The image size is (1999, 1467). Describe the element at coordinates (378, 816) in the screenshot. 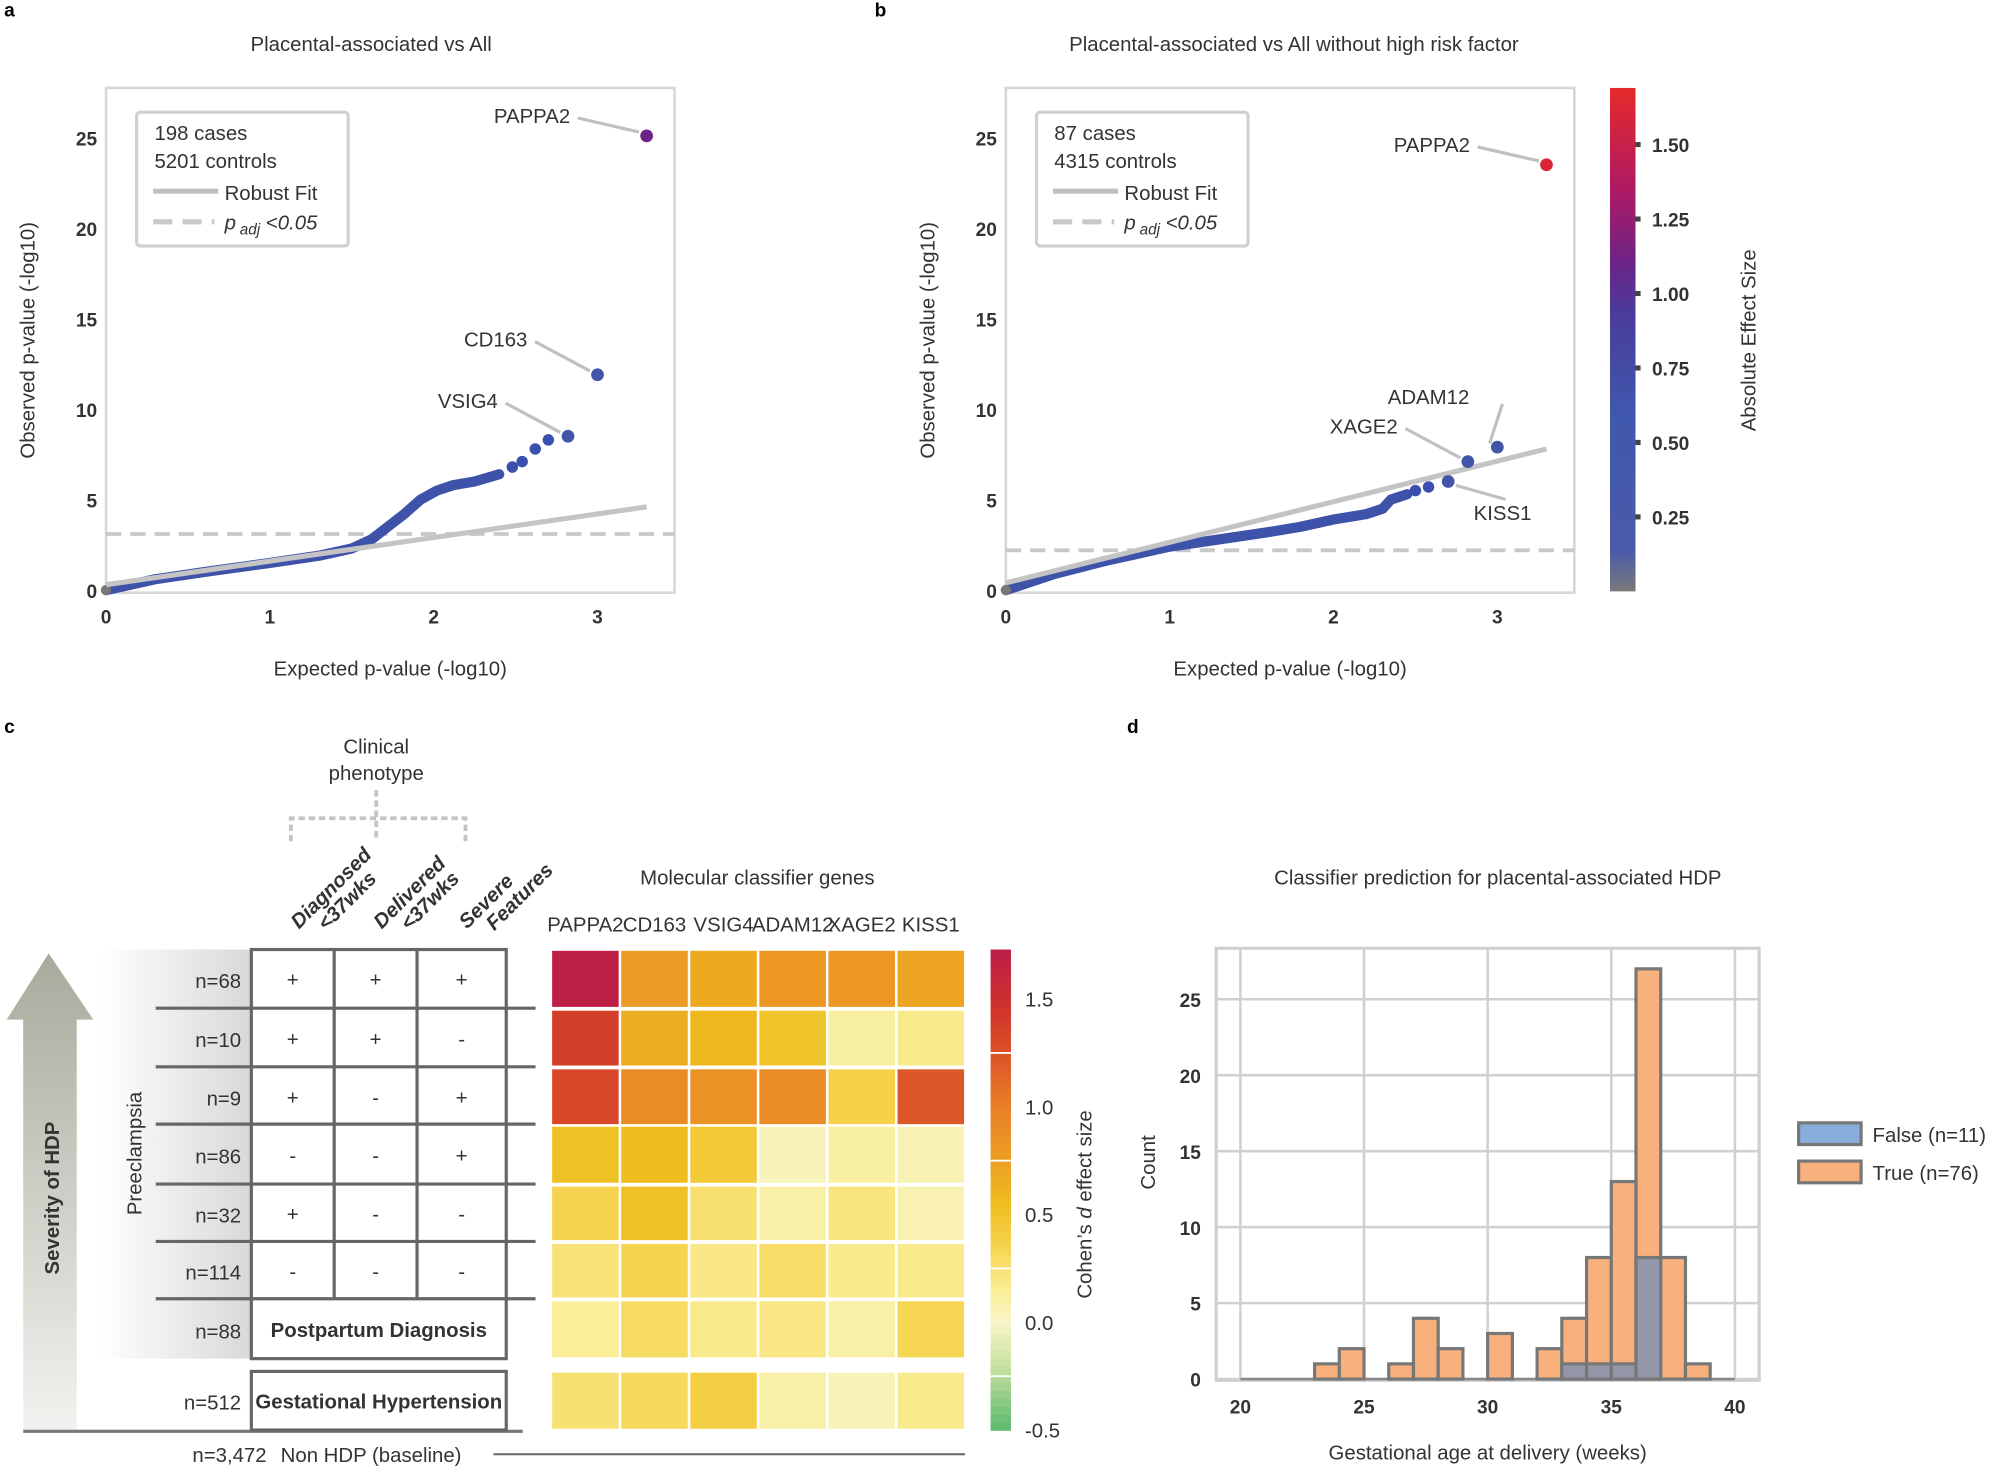

I see `phenotype-bracket` at that location.